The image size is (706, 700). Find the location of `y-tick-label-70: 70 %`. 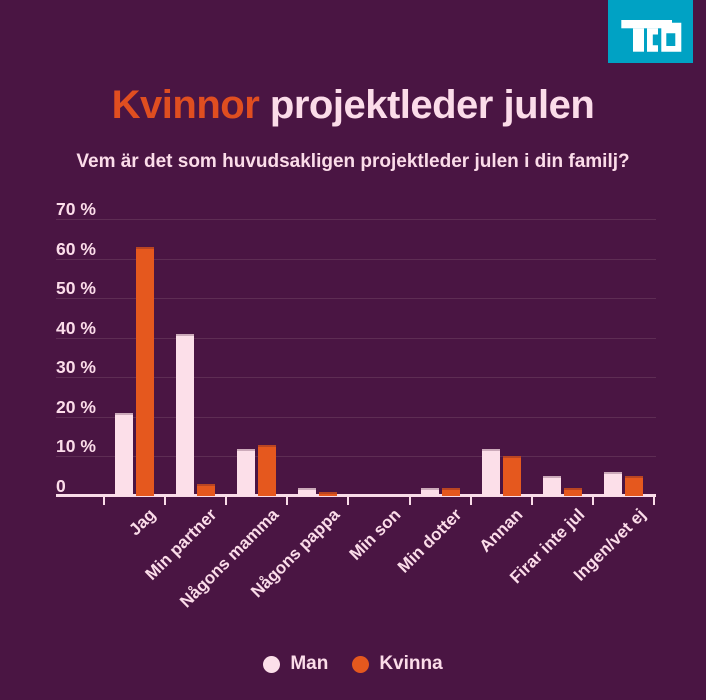

y-tick-label-70: 70 % is located at coordinates (76, 209).